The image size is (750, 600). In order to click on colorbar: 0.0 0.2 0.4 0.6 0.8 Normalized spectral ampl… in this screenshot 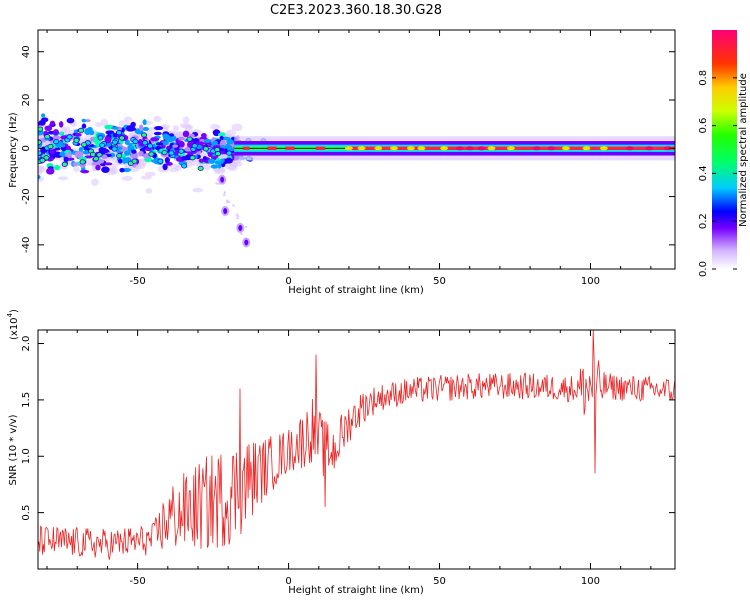, I will do `click(723, 153)`.